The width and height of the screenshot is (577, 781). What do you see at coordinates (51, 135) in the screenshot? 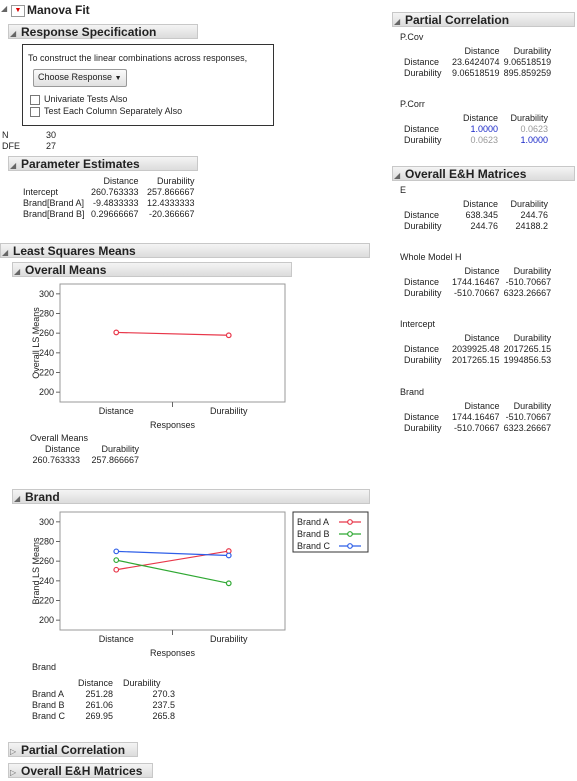
I see `n-value: 30` at bounding box center [51, 135].